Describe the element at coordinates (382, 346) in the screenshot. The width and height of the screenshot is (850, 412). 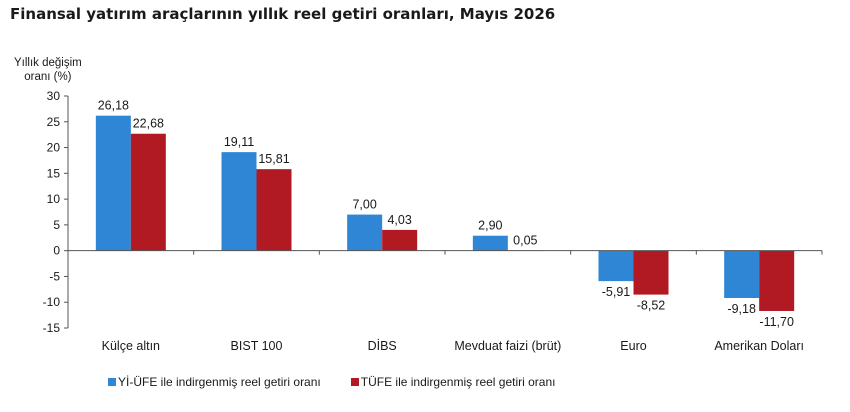
I see `x-tick-label: DİBS` at that location.